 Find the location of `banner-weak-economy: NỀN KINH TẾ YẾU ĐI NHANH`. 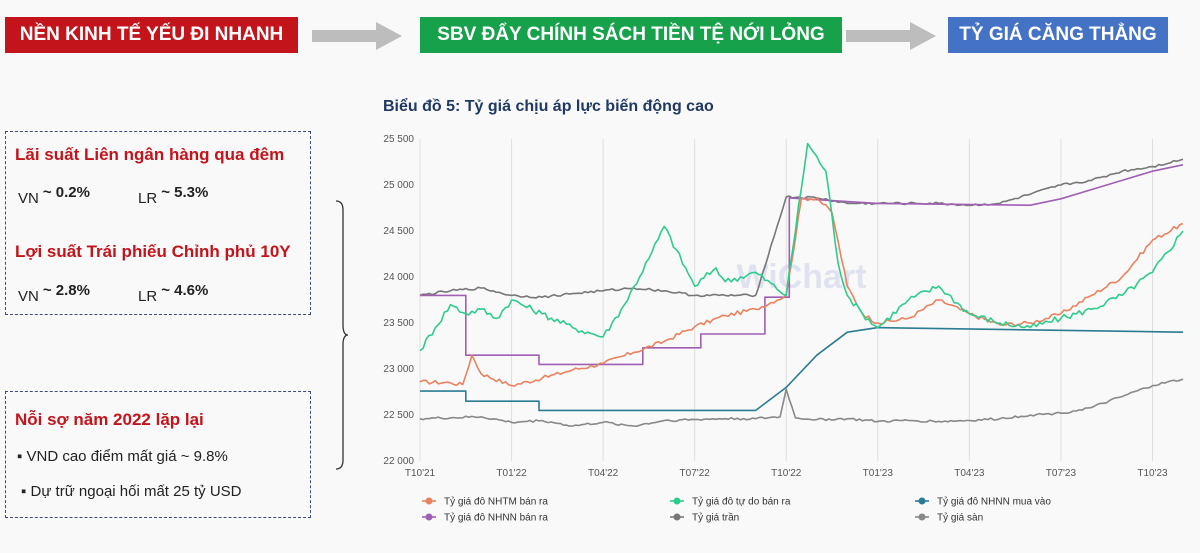

banner-weak-economy: NỀN KINH TẾ YẾU ĐI NHANH is located at coordinates (151, 35).